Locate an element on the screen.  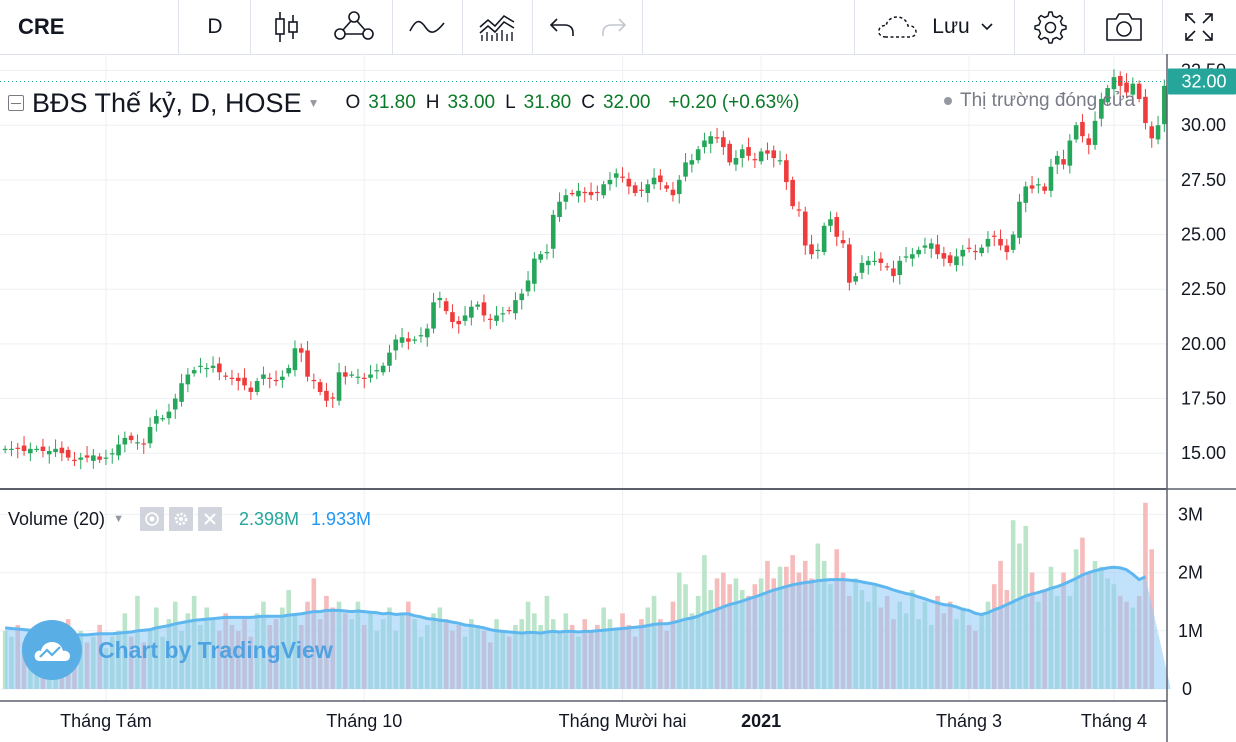
indicators-icon is located at coordinates (354, 25).